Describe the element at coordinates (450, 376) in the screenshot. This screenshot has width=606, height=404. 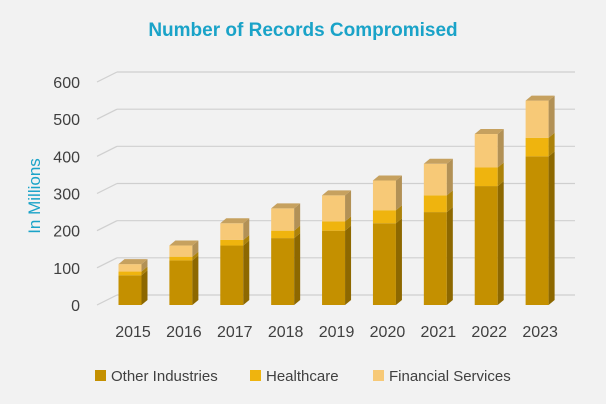
I see `legend-label: Financial Services` at that location.